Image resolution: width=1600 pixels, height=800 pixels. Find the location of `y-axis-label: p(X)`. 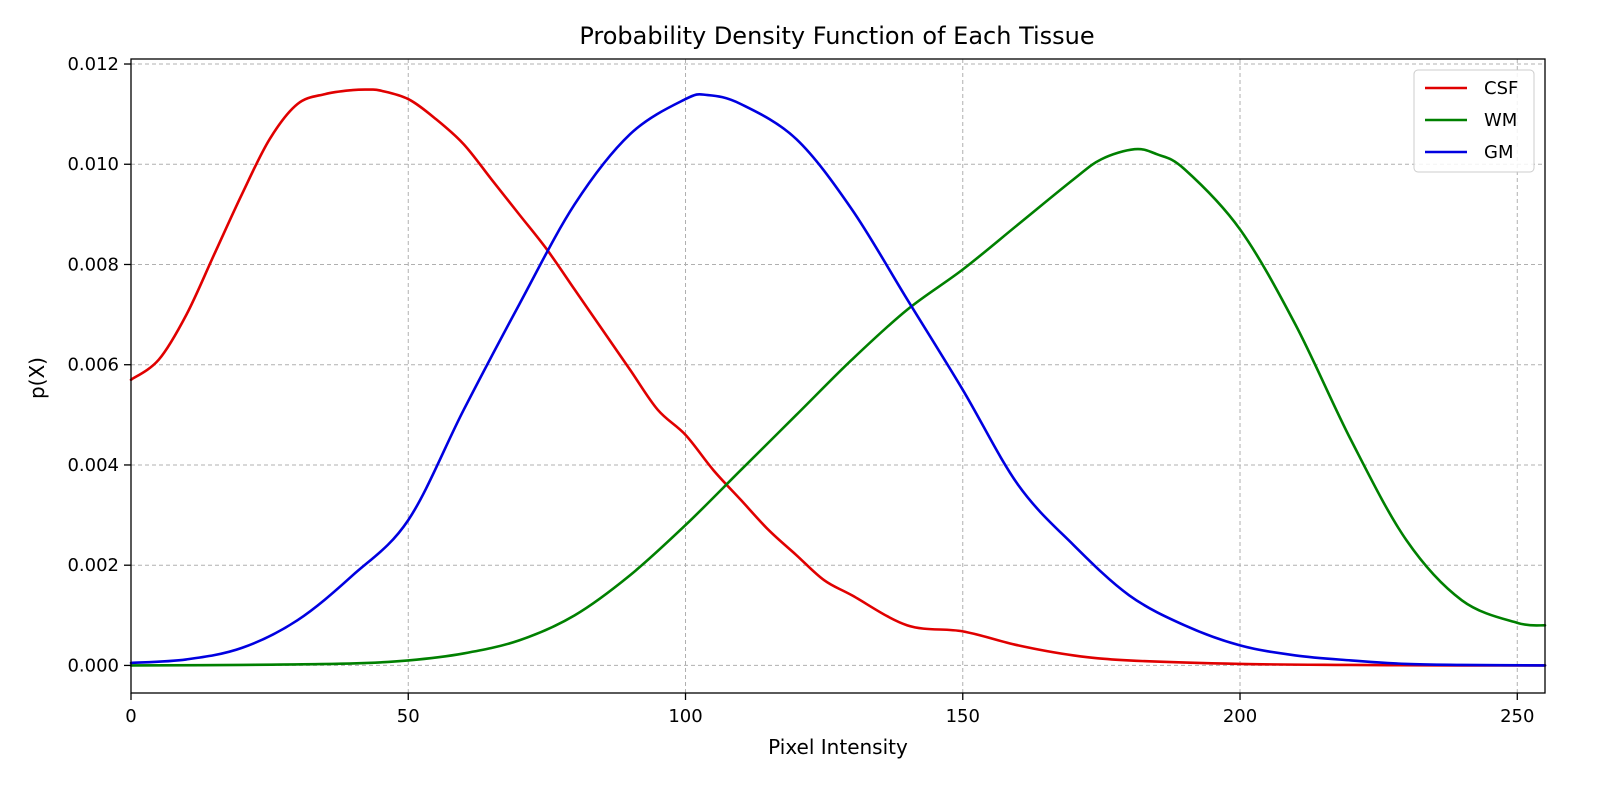

y-axis-label: p(X) is located at coordinates (37, 378).